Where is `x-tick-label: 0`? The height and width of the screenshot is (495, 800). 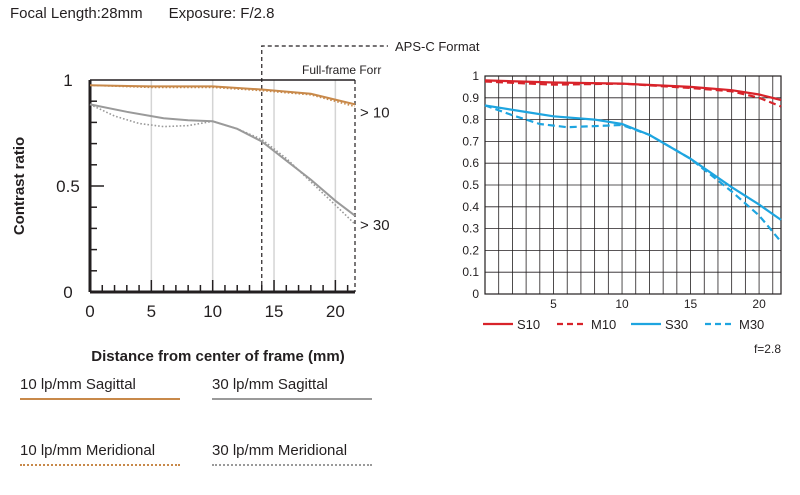
x-tick-label: 0 is located at coordinates (89, 311).